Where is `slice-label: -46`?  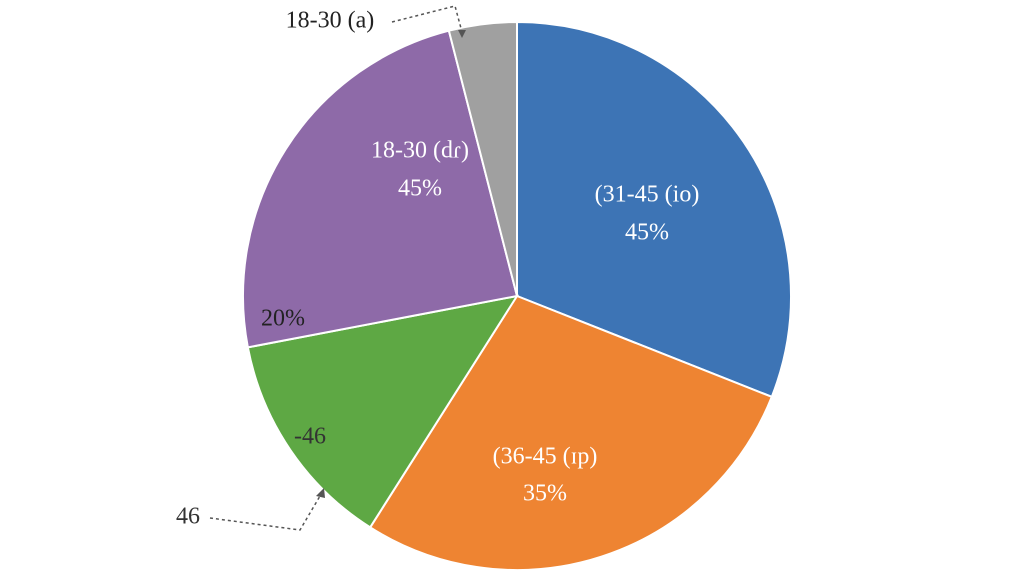
slice-label: -46 is located at coordinates (310, 437).